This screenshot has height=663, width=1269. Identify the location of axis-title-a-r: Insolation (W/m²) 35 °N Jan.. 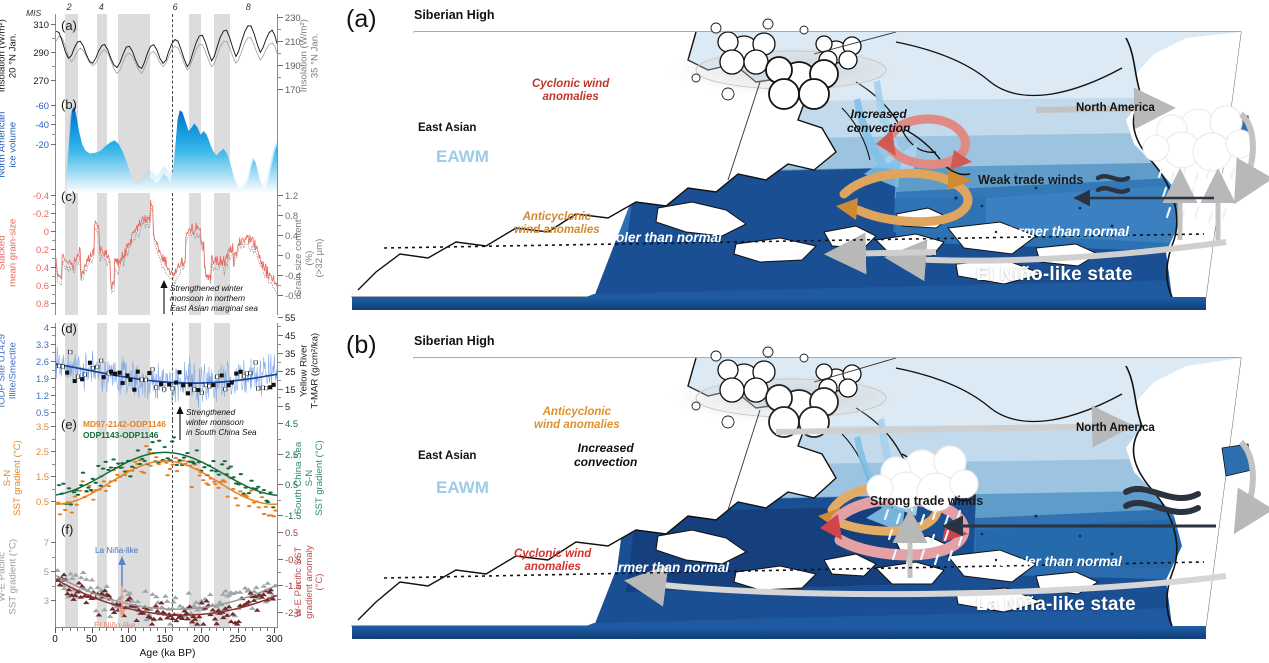
(309, 55).